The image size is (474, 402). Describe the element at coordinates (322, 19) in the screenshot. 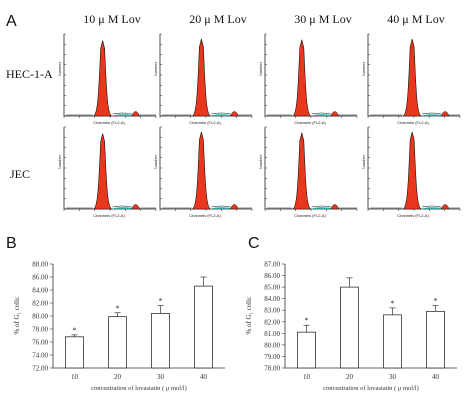

I see `column-label-30uM: 30 μ M Lov` at that location.